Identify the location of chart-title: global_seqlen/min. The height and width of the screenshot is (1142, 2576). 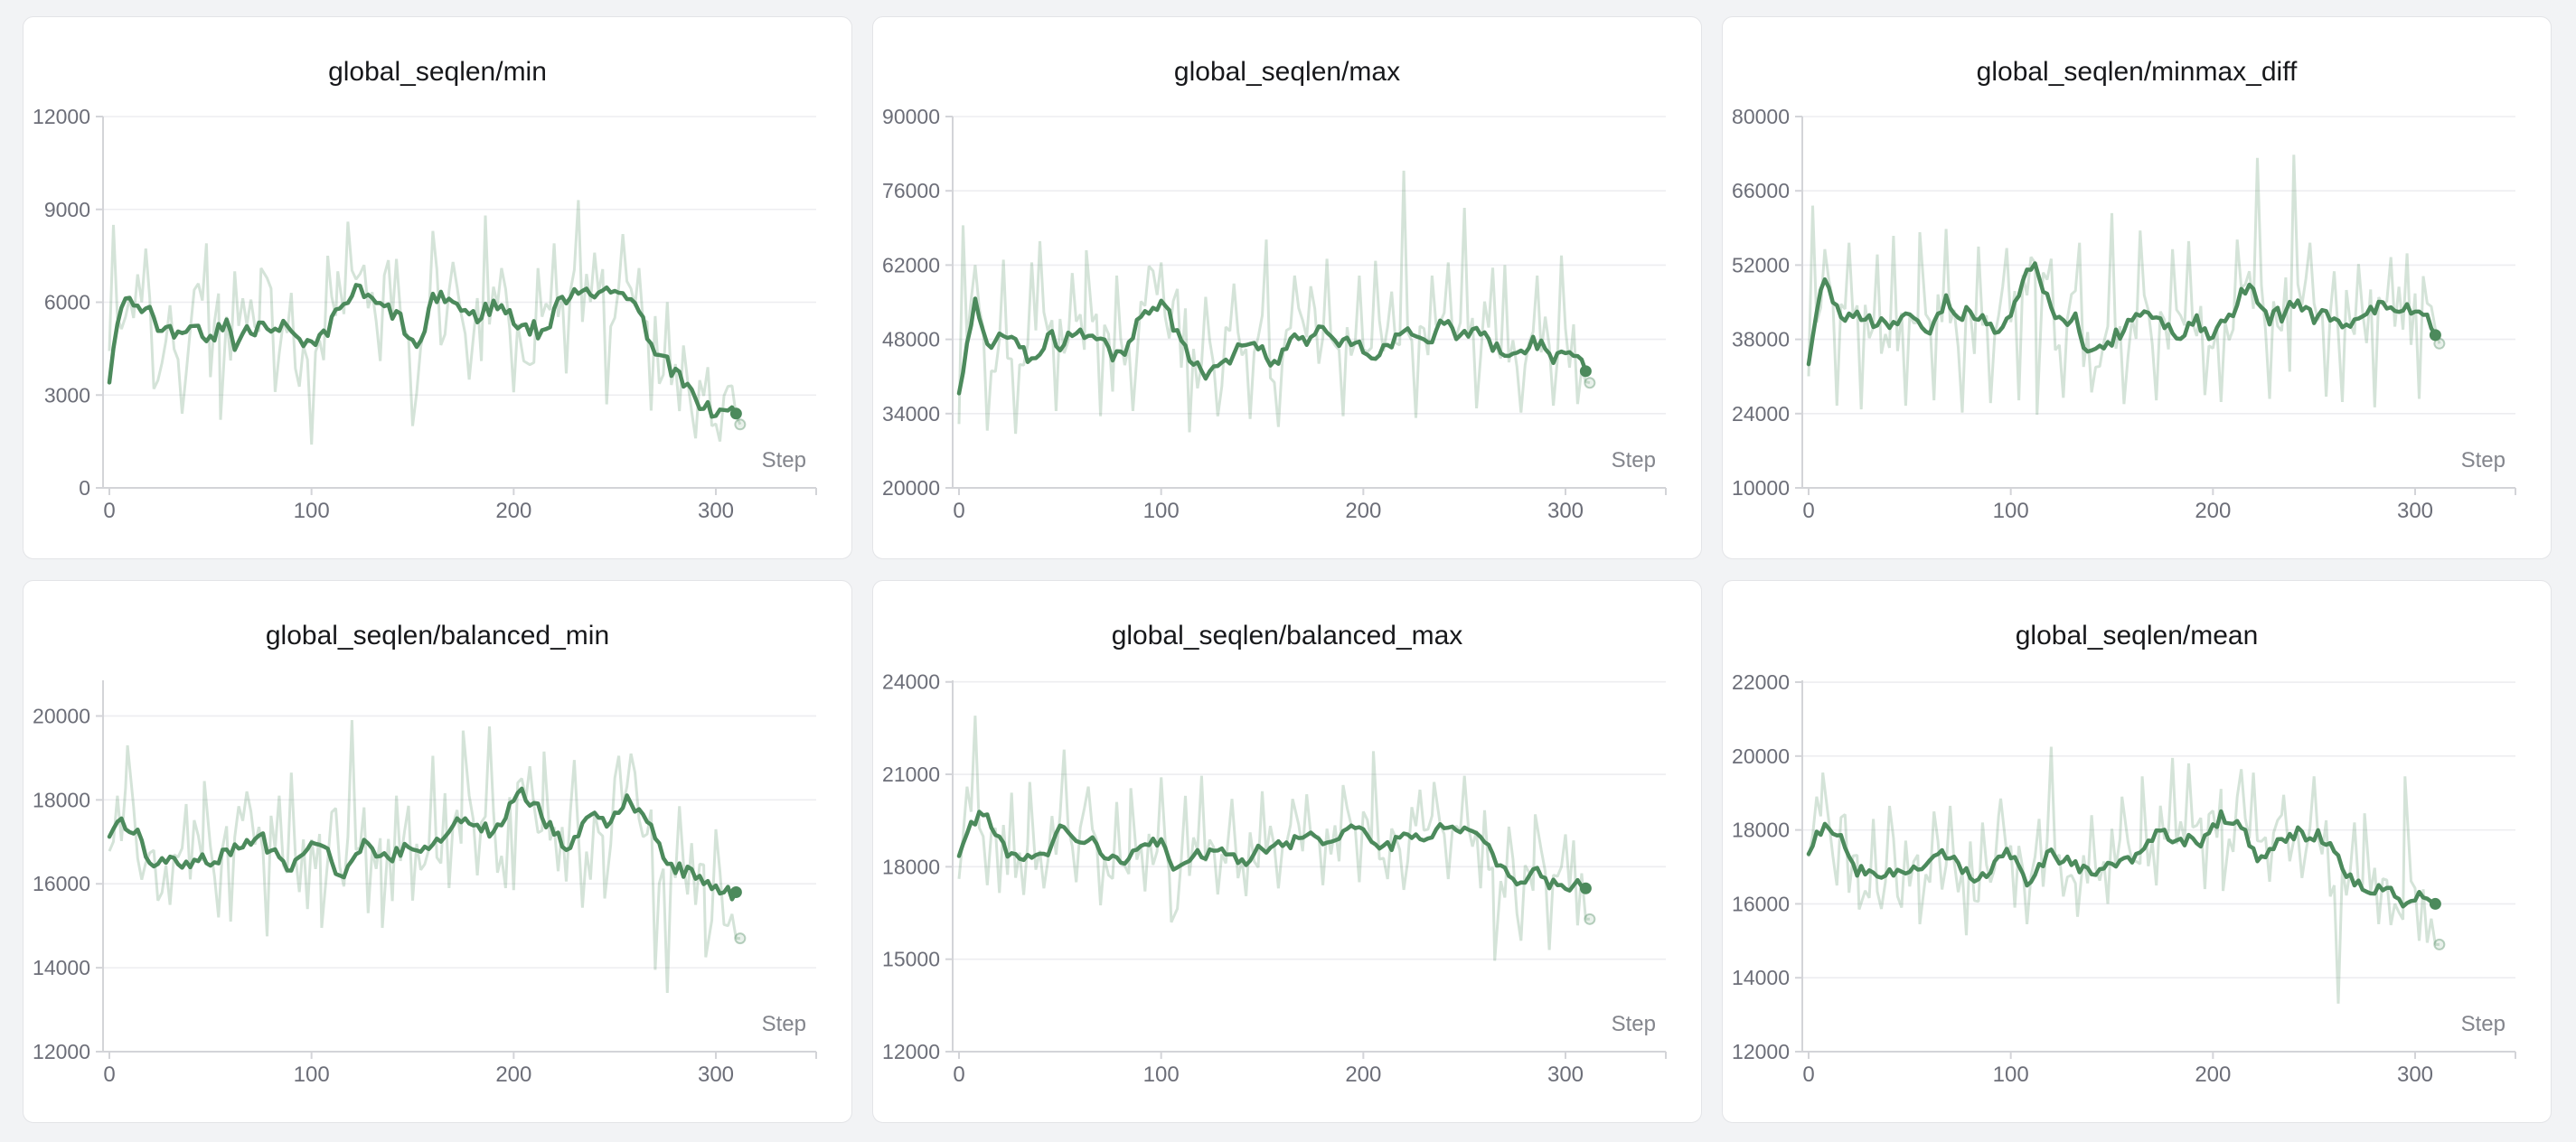
(438, 72).